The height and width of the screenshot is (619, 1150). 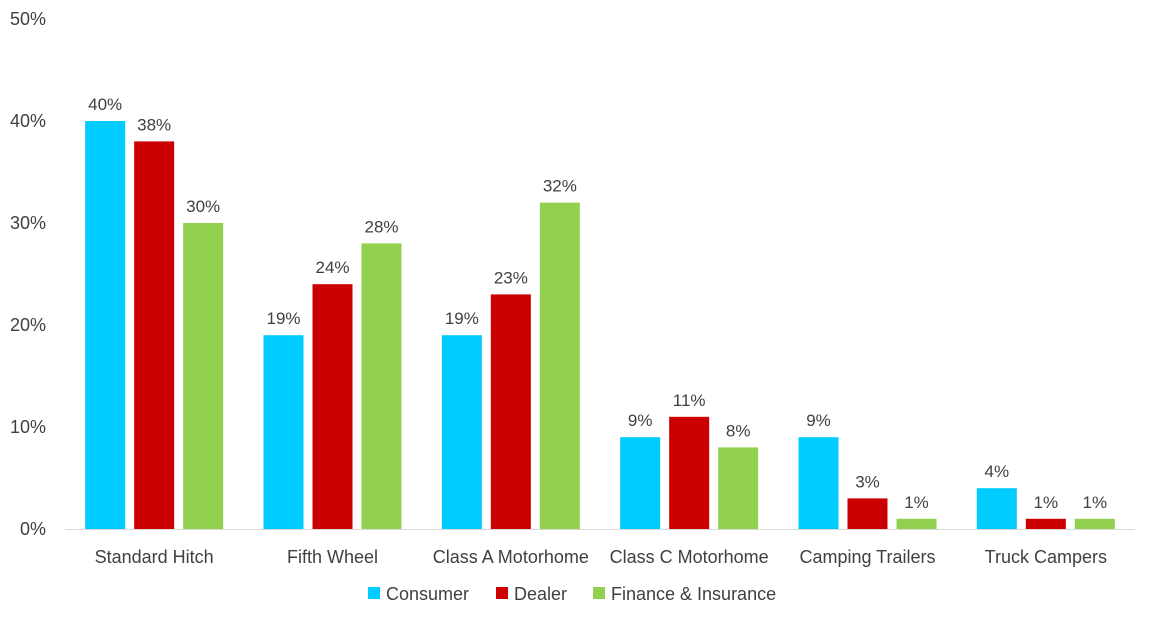 What do you see at coordinates (867, 557) in the screenshot?
I see `x-category-label: Camping Trailers` at bounding box center [867, 557].